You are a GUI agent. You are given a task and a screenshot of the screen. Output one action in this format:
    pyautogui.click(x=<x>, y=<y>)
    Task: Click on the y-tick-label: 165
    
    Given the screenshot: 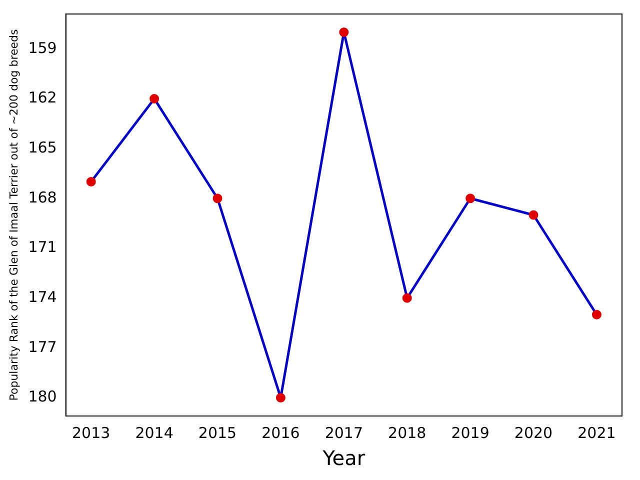 What is the action you would take?
    pyautogui.click(x=42, y=147)
    